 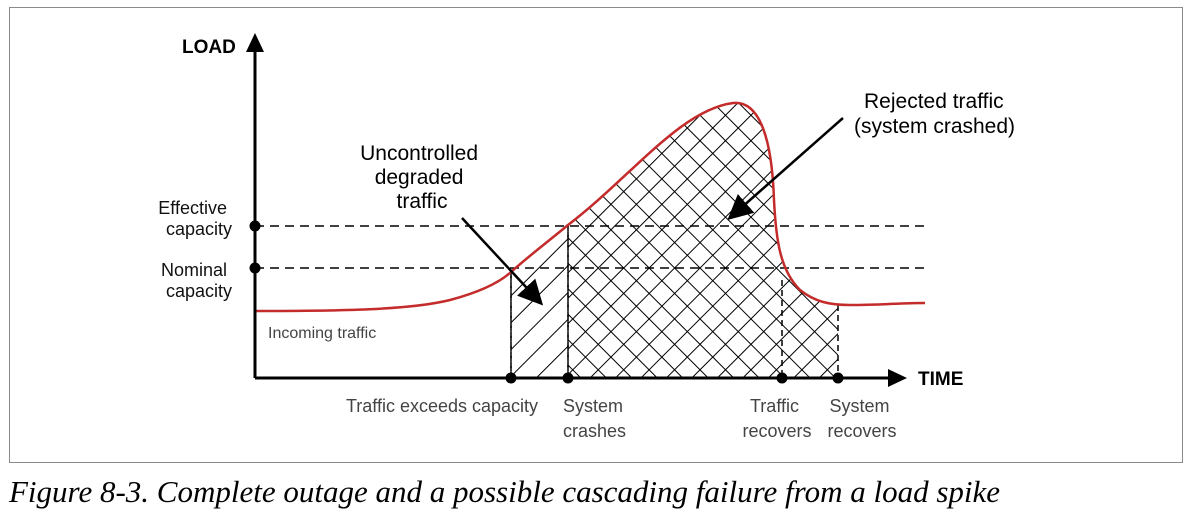 I want to click on incoming-traffic-label: Incoming traffic, so click(x=322, y=333).